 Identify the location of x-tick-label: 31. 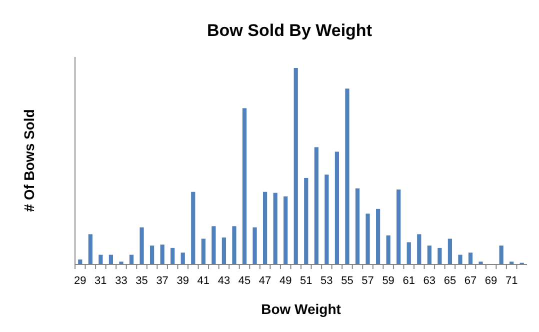
(100, 281).